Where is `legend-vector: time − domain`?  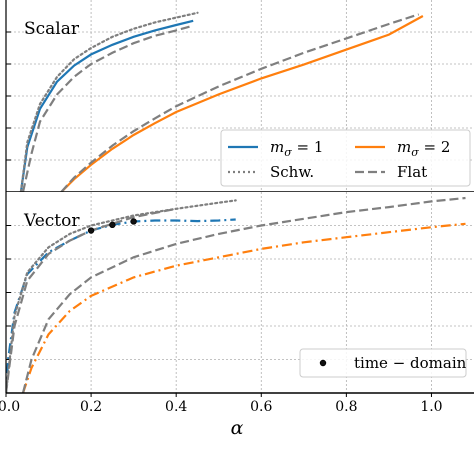 legend-vector: time − domain is located at coordinates (383, 363).